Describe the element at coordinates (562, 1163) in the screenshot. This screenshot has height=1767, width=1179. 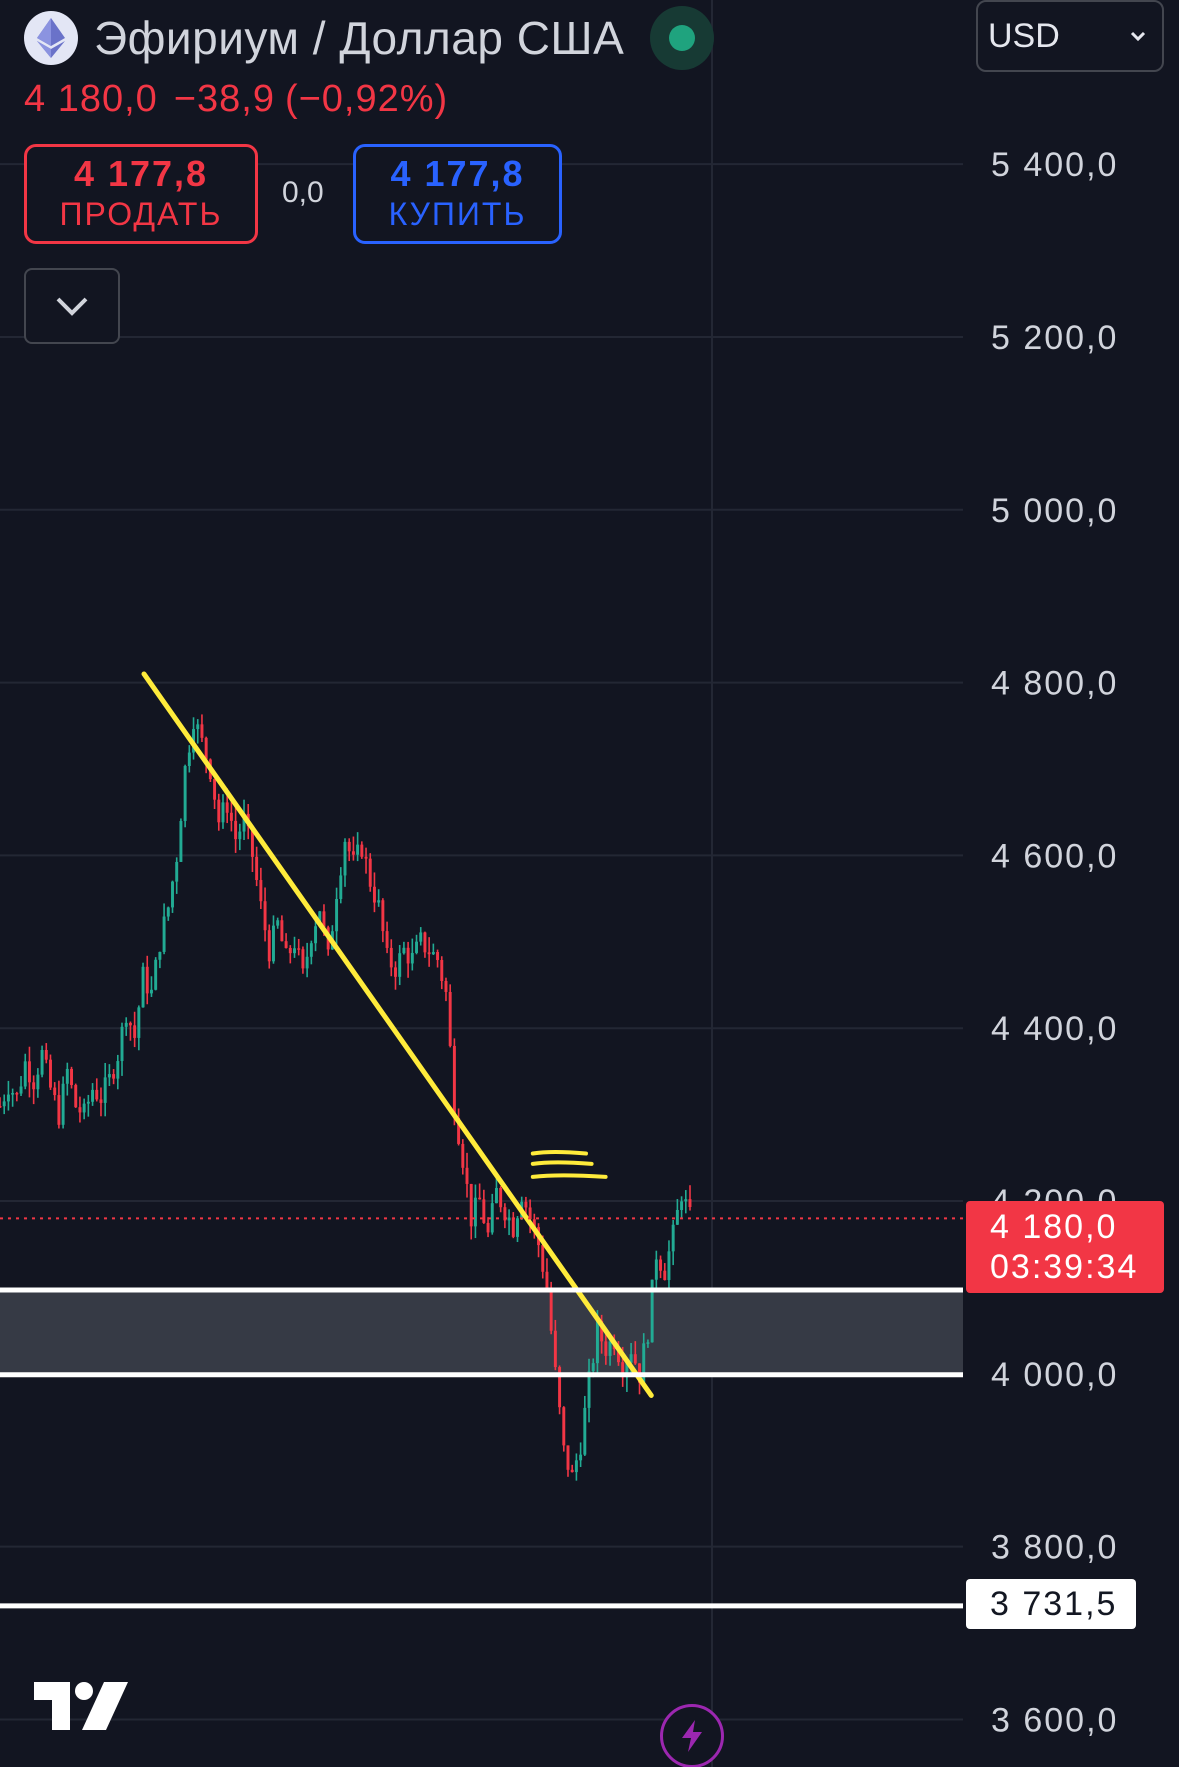
I see `annotation-mark` at that location.